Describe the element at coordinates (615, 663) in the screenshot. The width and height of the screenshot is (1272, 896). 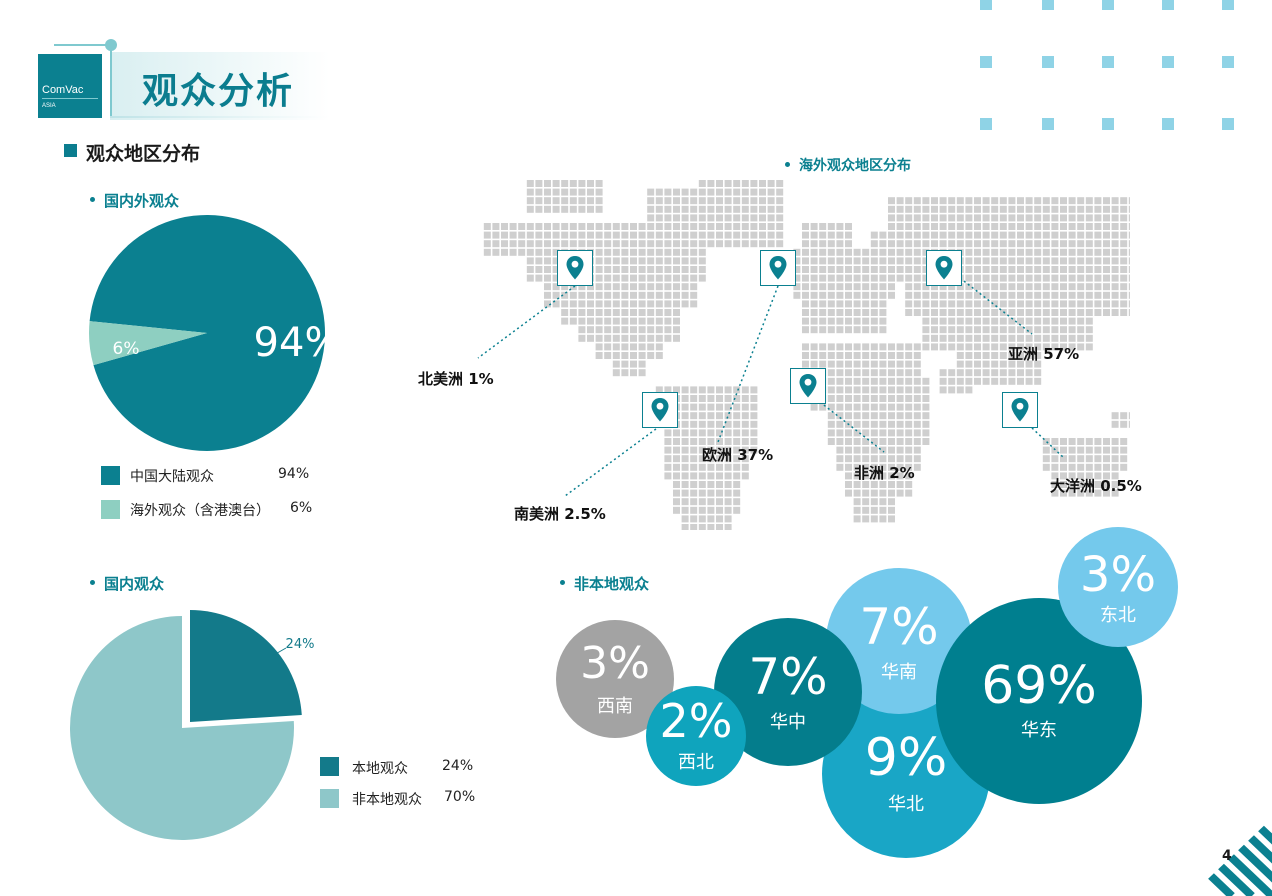
I see `bubble-pct: 3%` at that location.